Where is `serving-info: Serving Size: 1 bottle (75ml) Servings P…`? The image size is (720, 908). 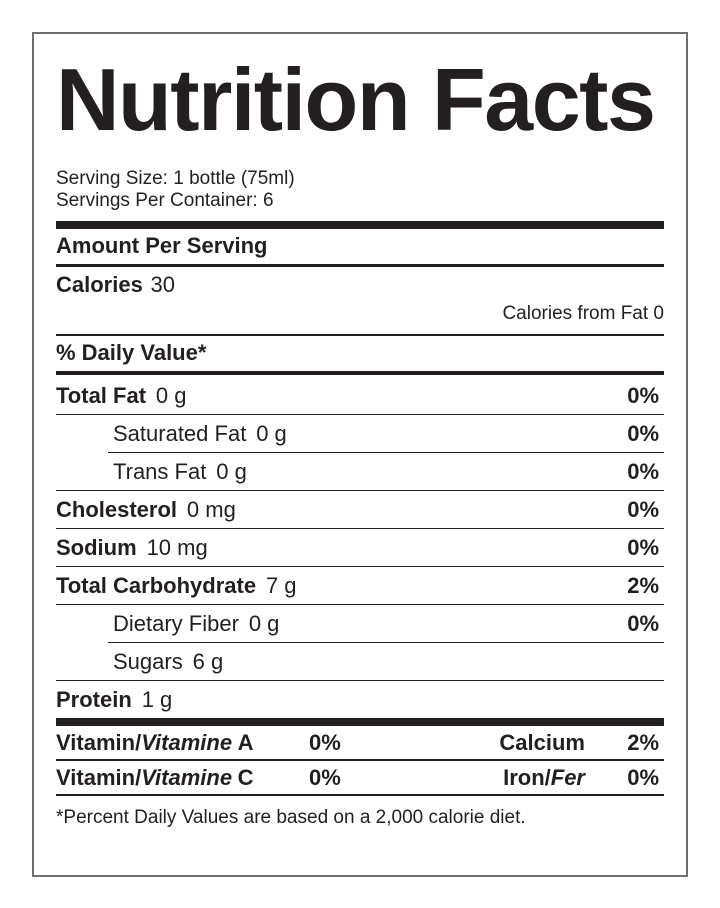
serving-info: Serving Size: 1 bottle (75ml) Servings P… is located at coordinates (360, 190).